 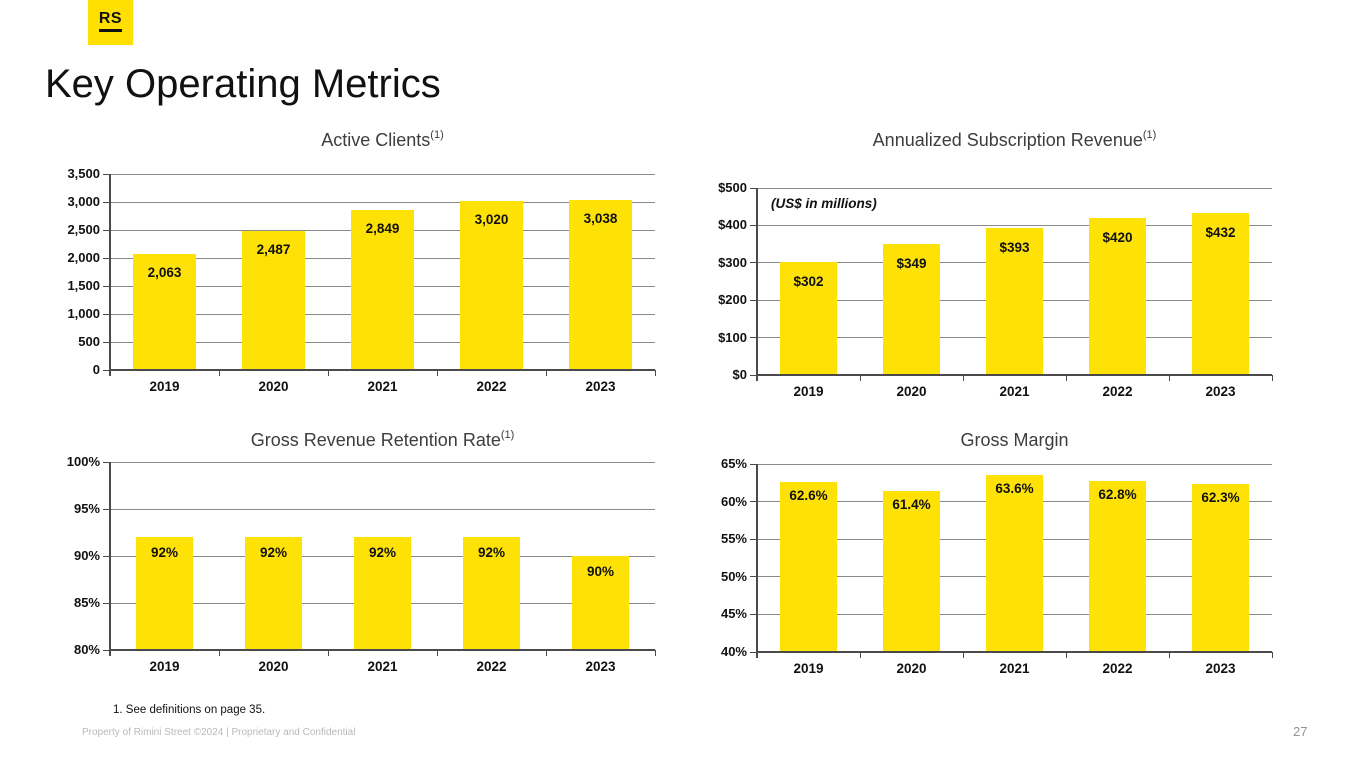 I want to click on bar-value-label: 2,849, so click(x=382, y=229).